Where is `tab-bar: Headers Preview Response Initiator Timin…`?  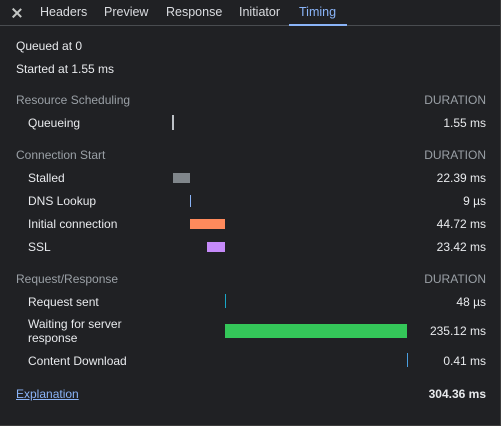
tab-bar: Headers Preview Response Initiator Timin… is located at coordinates (250, 13).